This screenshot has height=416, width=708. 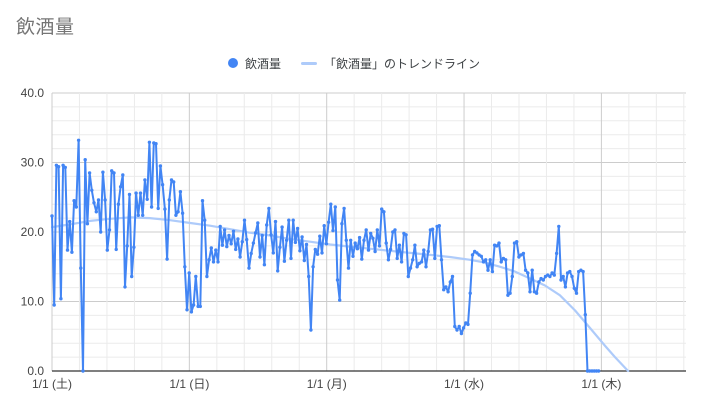 What do you see at coordinates (33, 302) in the screenshot?
I see `y-tick-label: 10.0` at bounding box center [33, 302].